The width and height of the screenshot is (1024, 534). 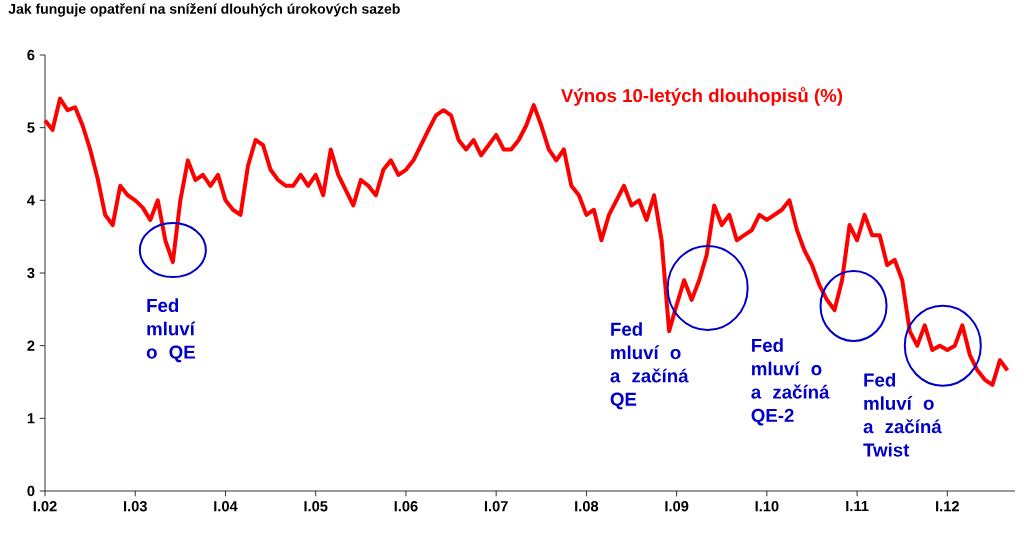 I want to click on annotation: Fed mluví o QE, so click(x=171, y=330).